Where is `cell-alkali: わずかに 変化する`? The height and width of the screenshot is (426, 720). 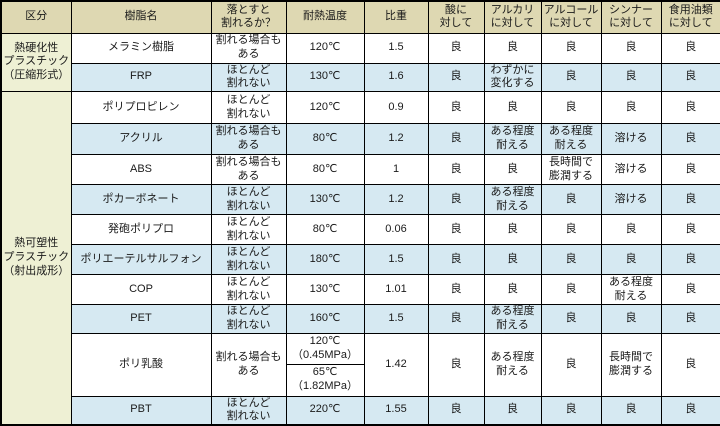 cell-alkali: わずかに 変化する is located at coordinates (512, 77).